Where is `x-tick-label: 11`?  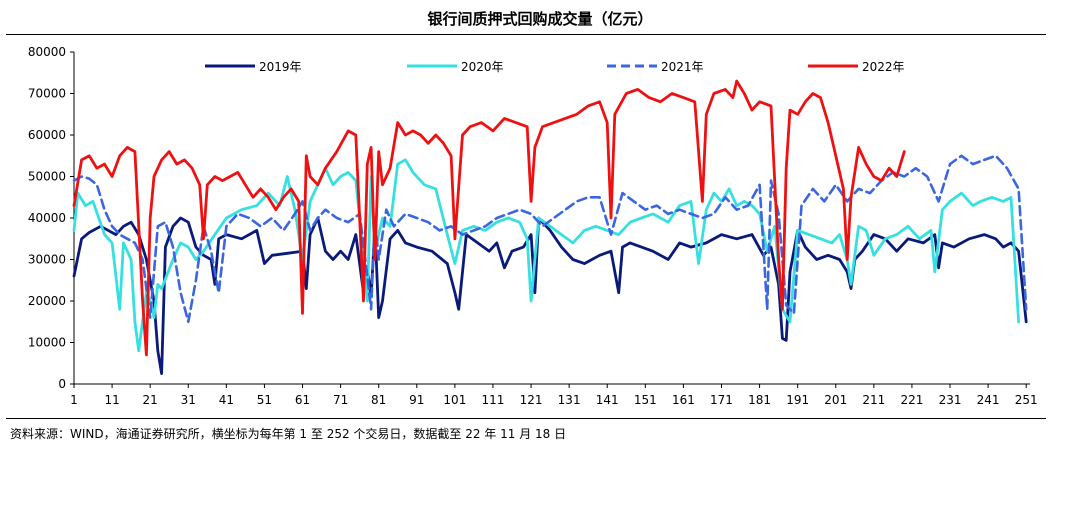
x-tick-label: 11 is located at coordinates (111, 400).